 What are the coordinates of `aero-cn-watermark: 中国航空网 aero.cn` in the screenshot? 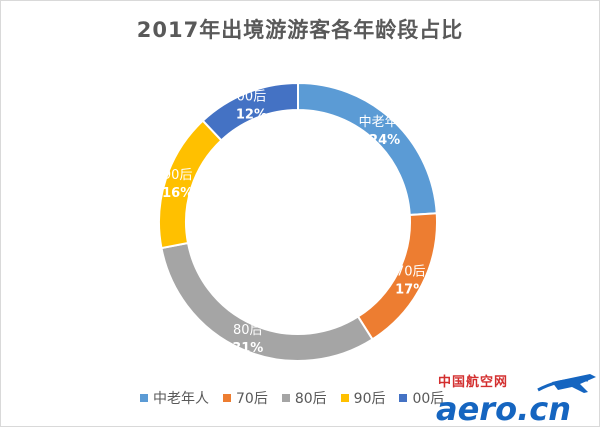 It's located at (516, 400).